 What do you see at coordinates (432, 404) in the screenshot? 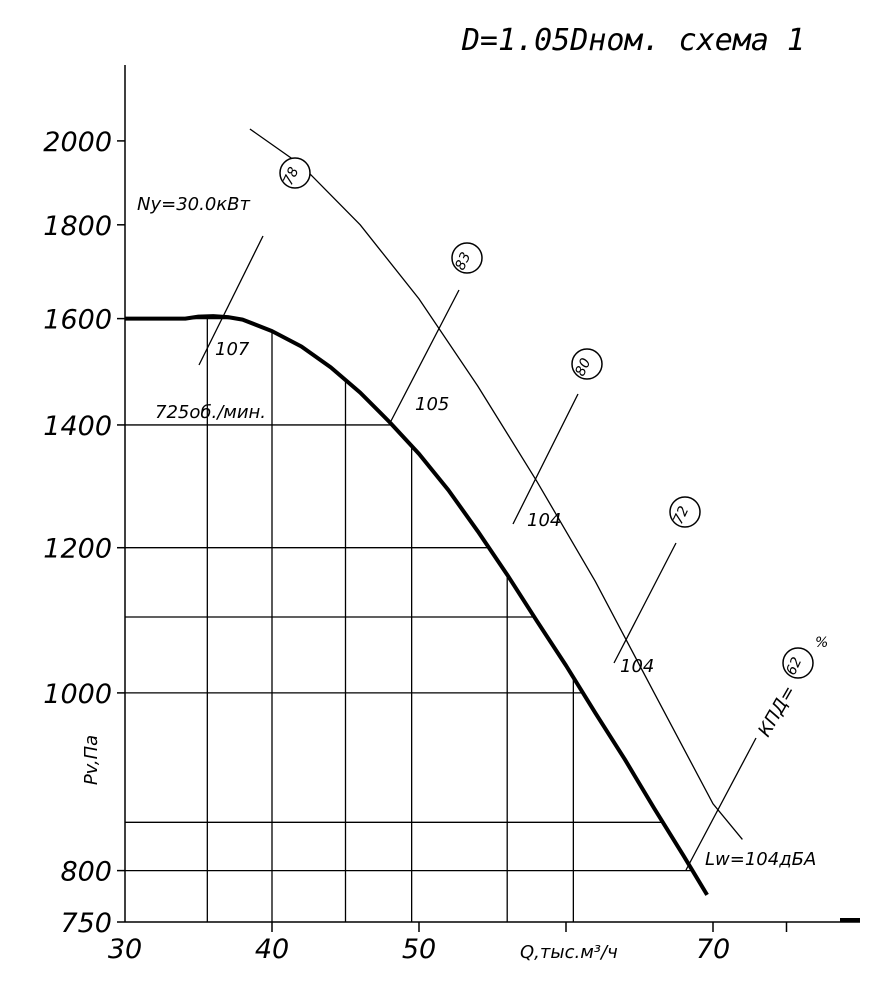
I see `noise-value: 105` at bounding box center [432, 404].